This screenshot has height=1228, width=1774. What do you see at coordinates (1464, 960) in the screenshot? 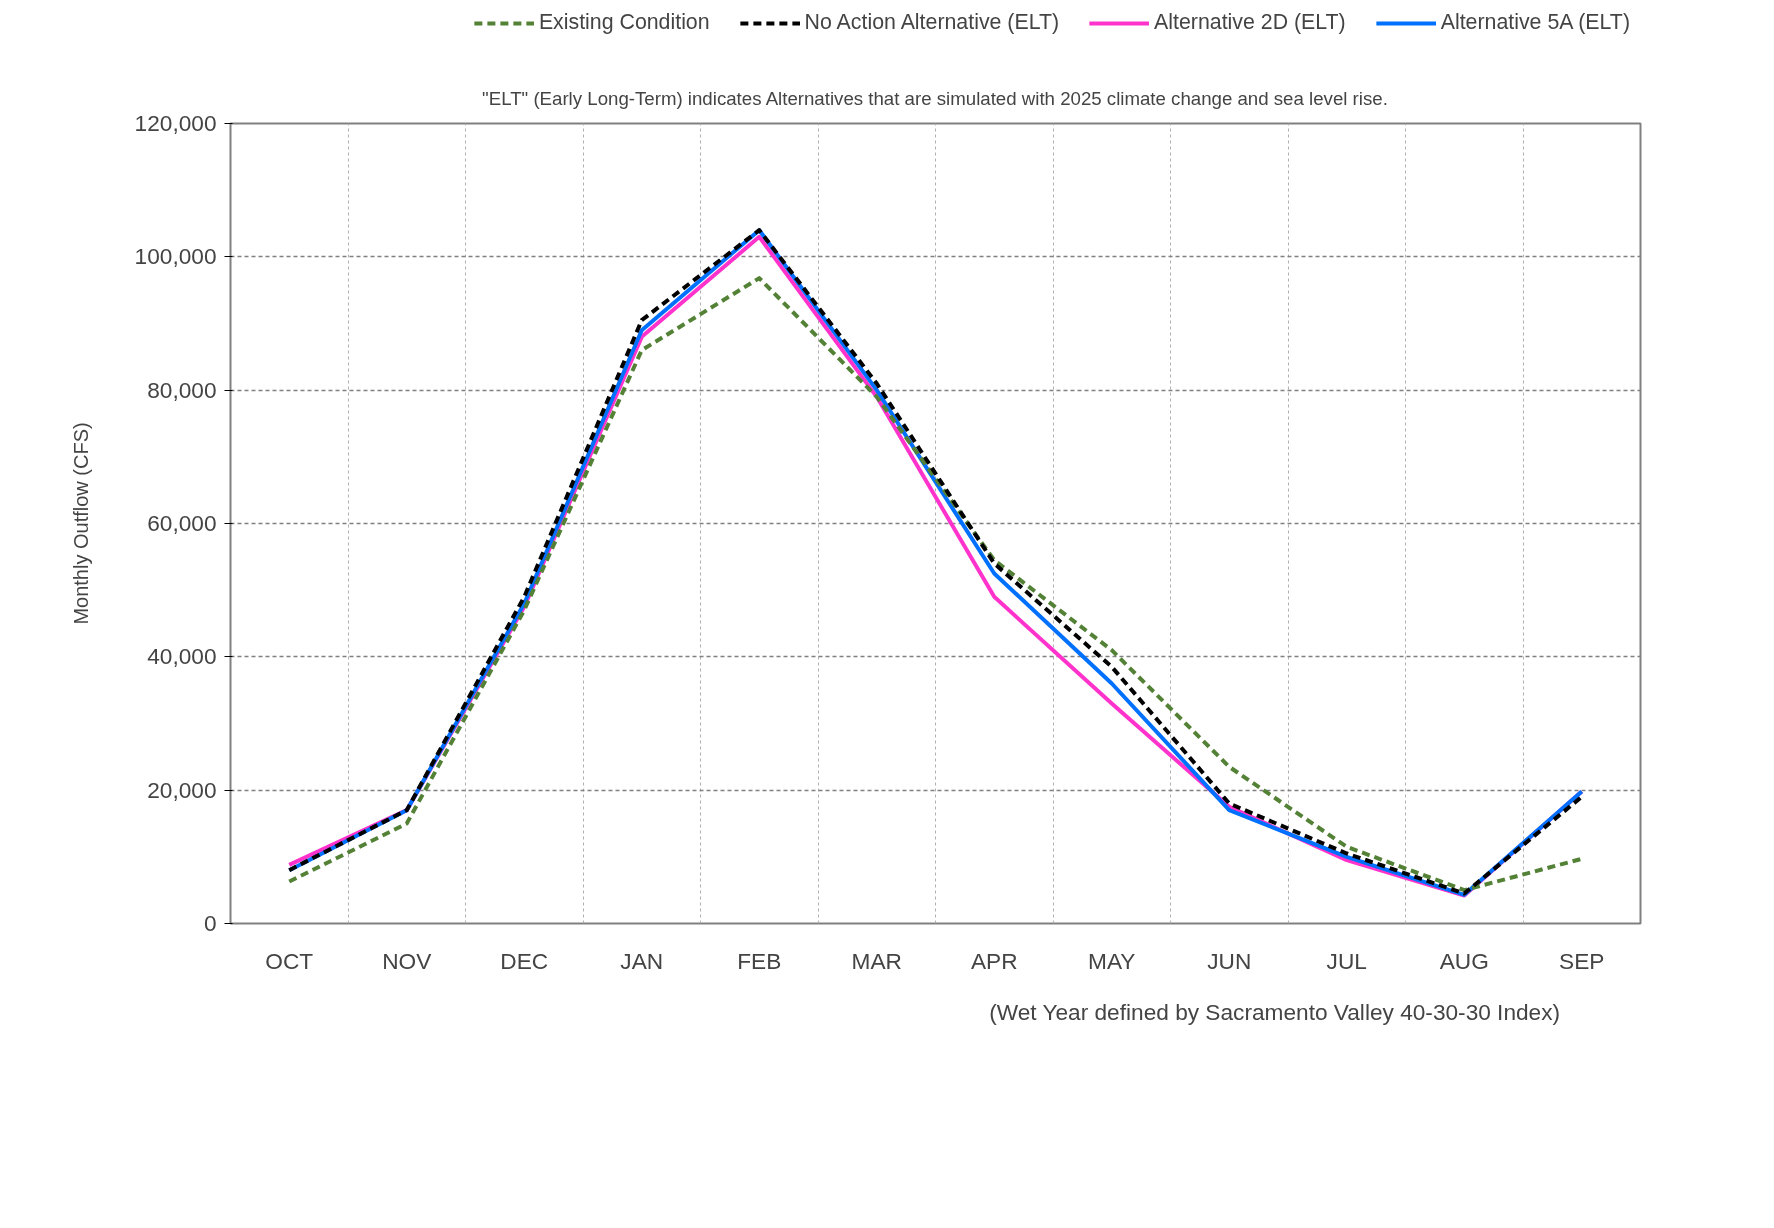
I see `x-tick-label: AUG` at bounding box center [1464, 960].